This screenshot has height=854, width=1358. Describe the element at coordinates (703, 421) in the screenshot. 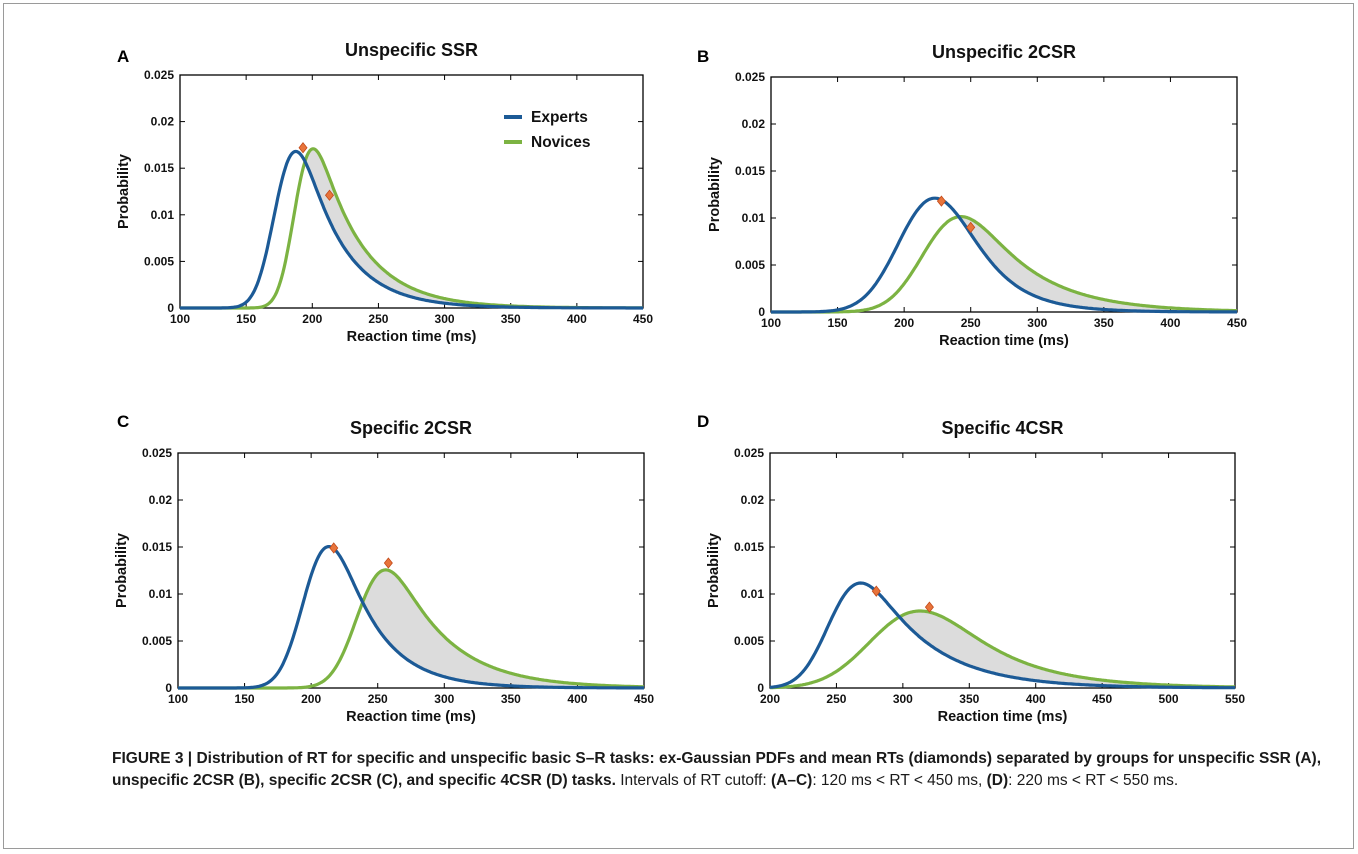

I see `panel-letter-d: D` at that location.